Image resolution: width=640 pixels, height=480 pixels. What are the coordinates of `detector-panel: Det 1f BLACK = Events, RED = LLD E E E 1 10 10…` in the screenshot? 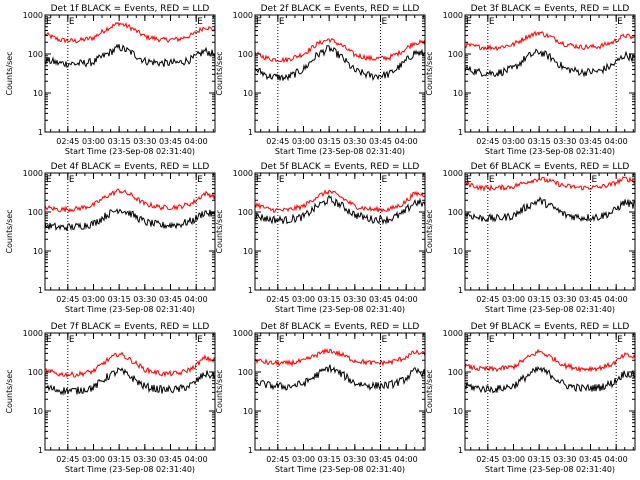 It's located at (110, 80).